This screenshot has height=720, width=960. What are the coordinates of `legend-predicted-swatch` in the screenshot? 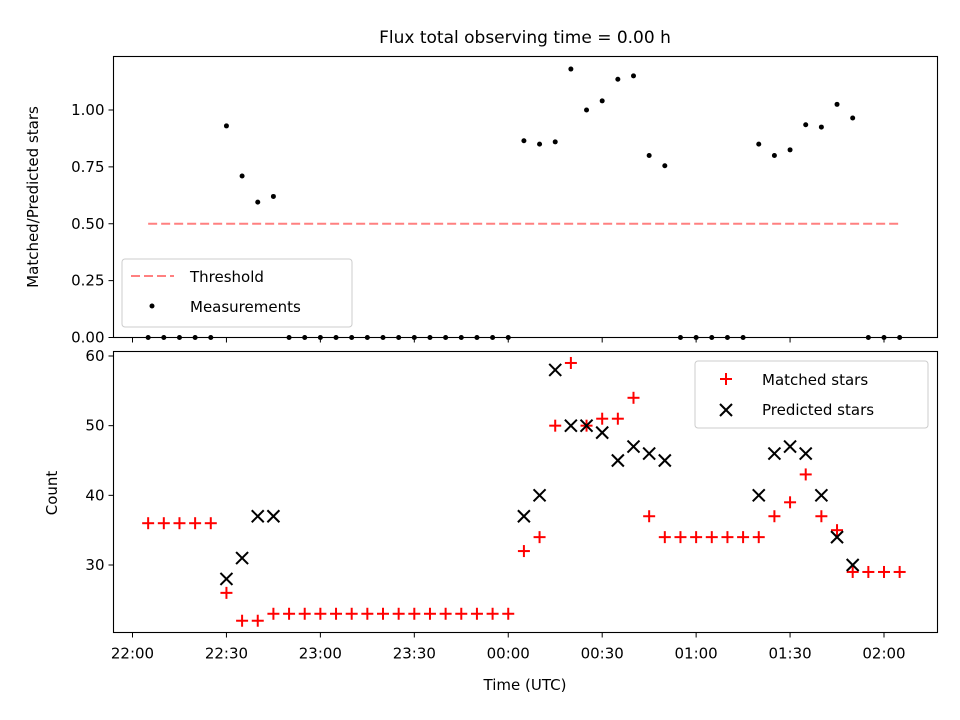 It's located at (726, 410).